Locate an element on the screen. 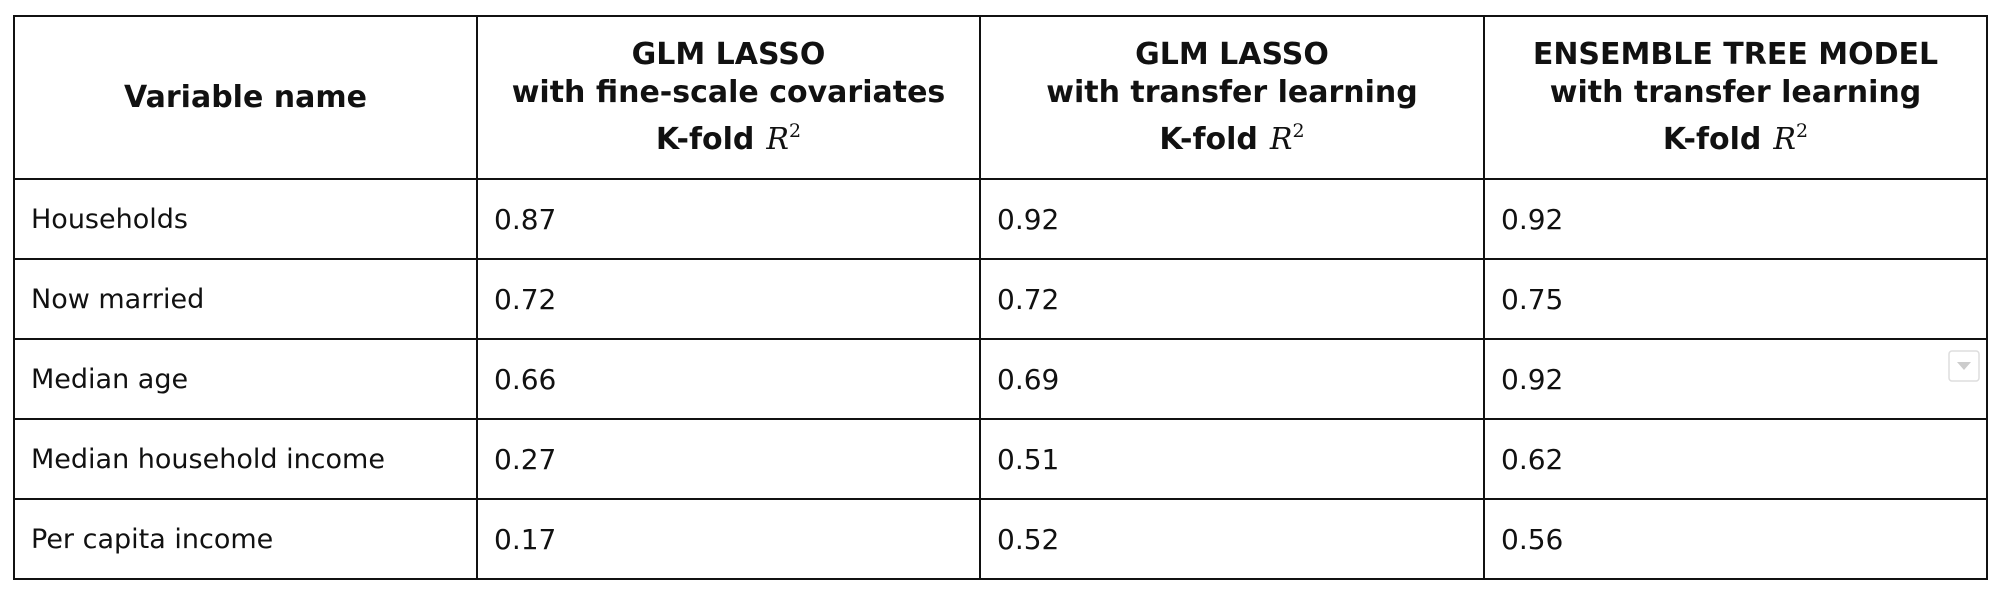  r2-value: 0.75 is located at coordinates (1735, 299).